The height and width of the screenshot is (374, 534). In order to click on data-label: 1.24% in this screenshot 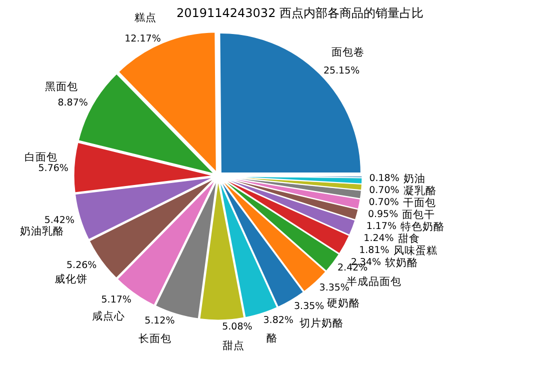, I will do `click(379, 238)`.